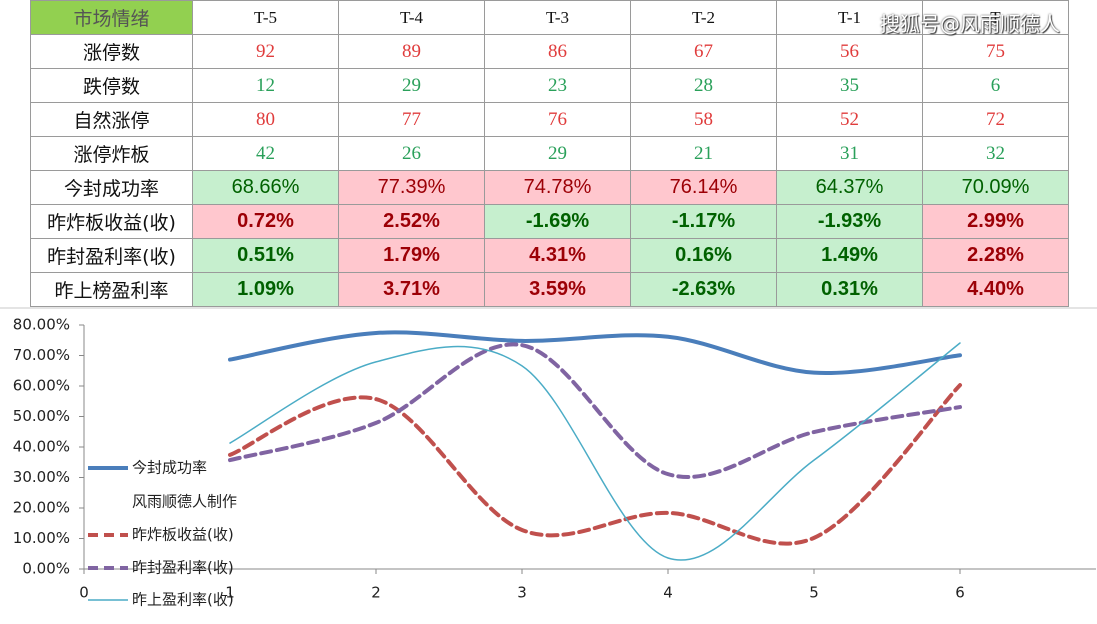  I want to click on table-cell: 77, so click(411, 119).